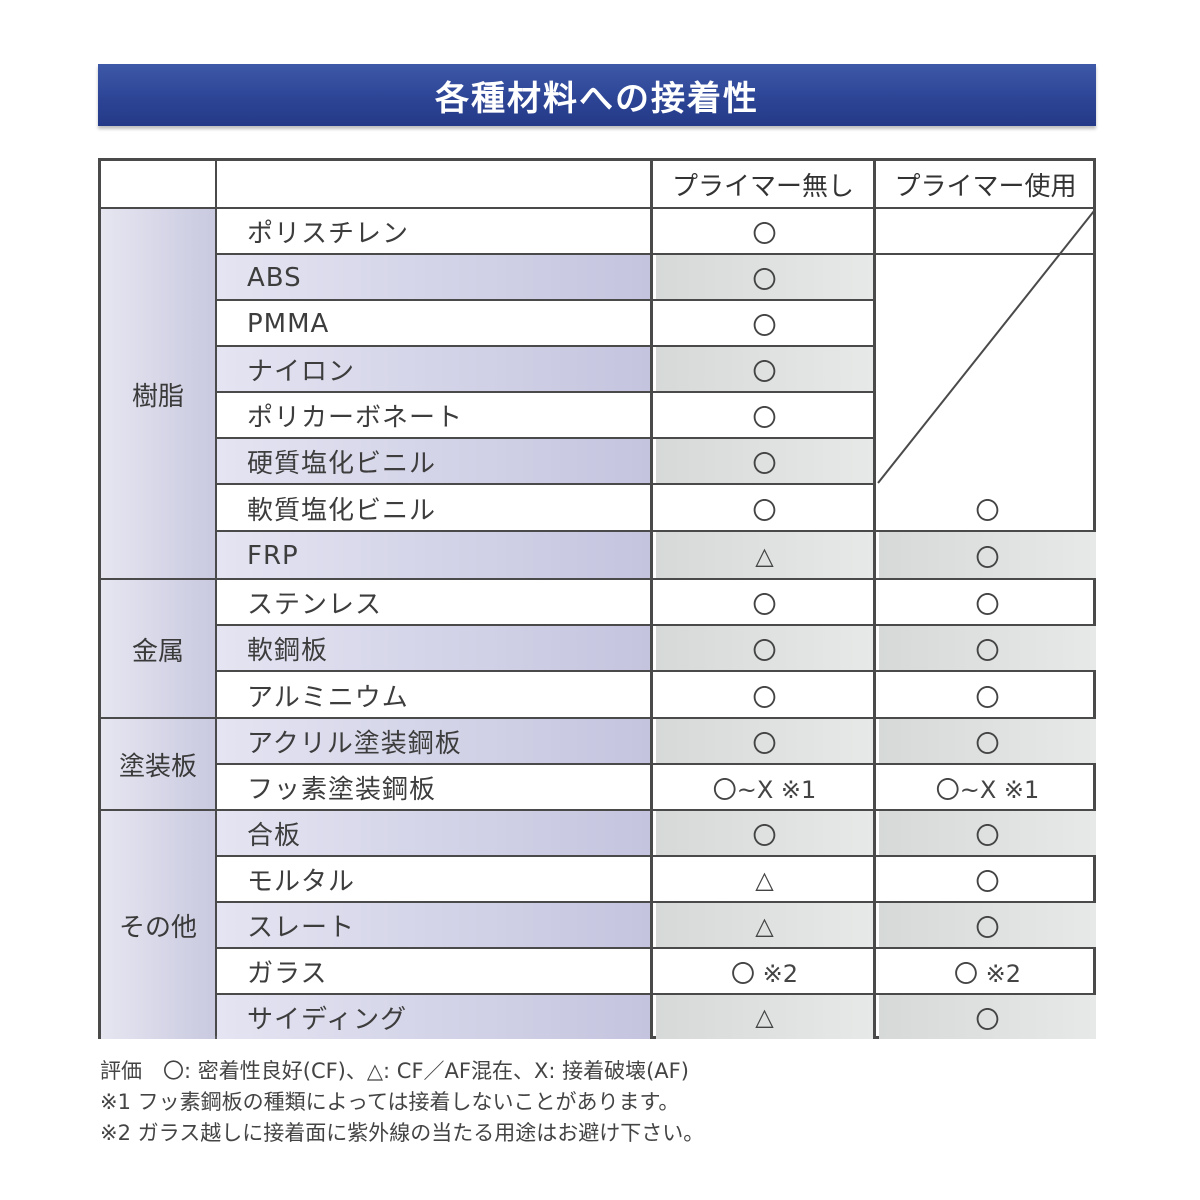 The height and width of the screenshot is (1200, 1200). I want to click on evaluation-legend: 評価 〇: 密着性良好(CF)、△: CF／AF混在、X: 接着破壊(AF), so click(394, 1071).